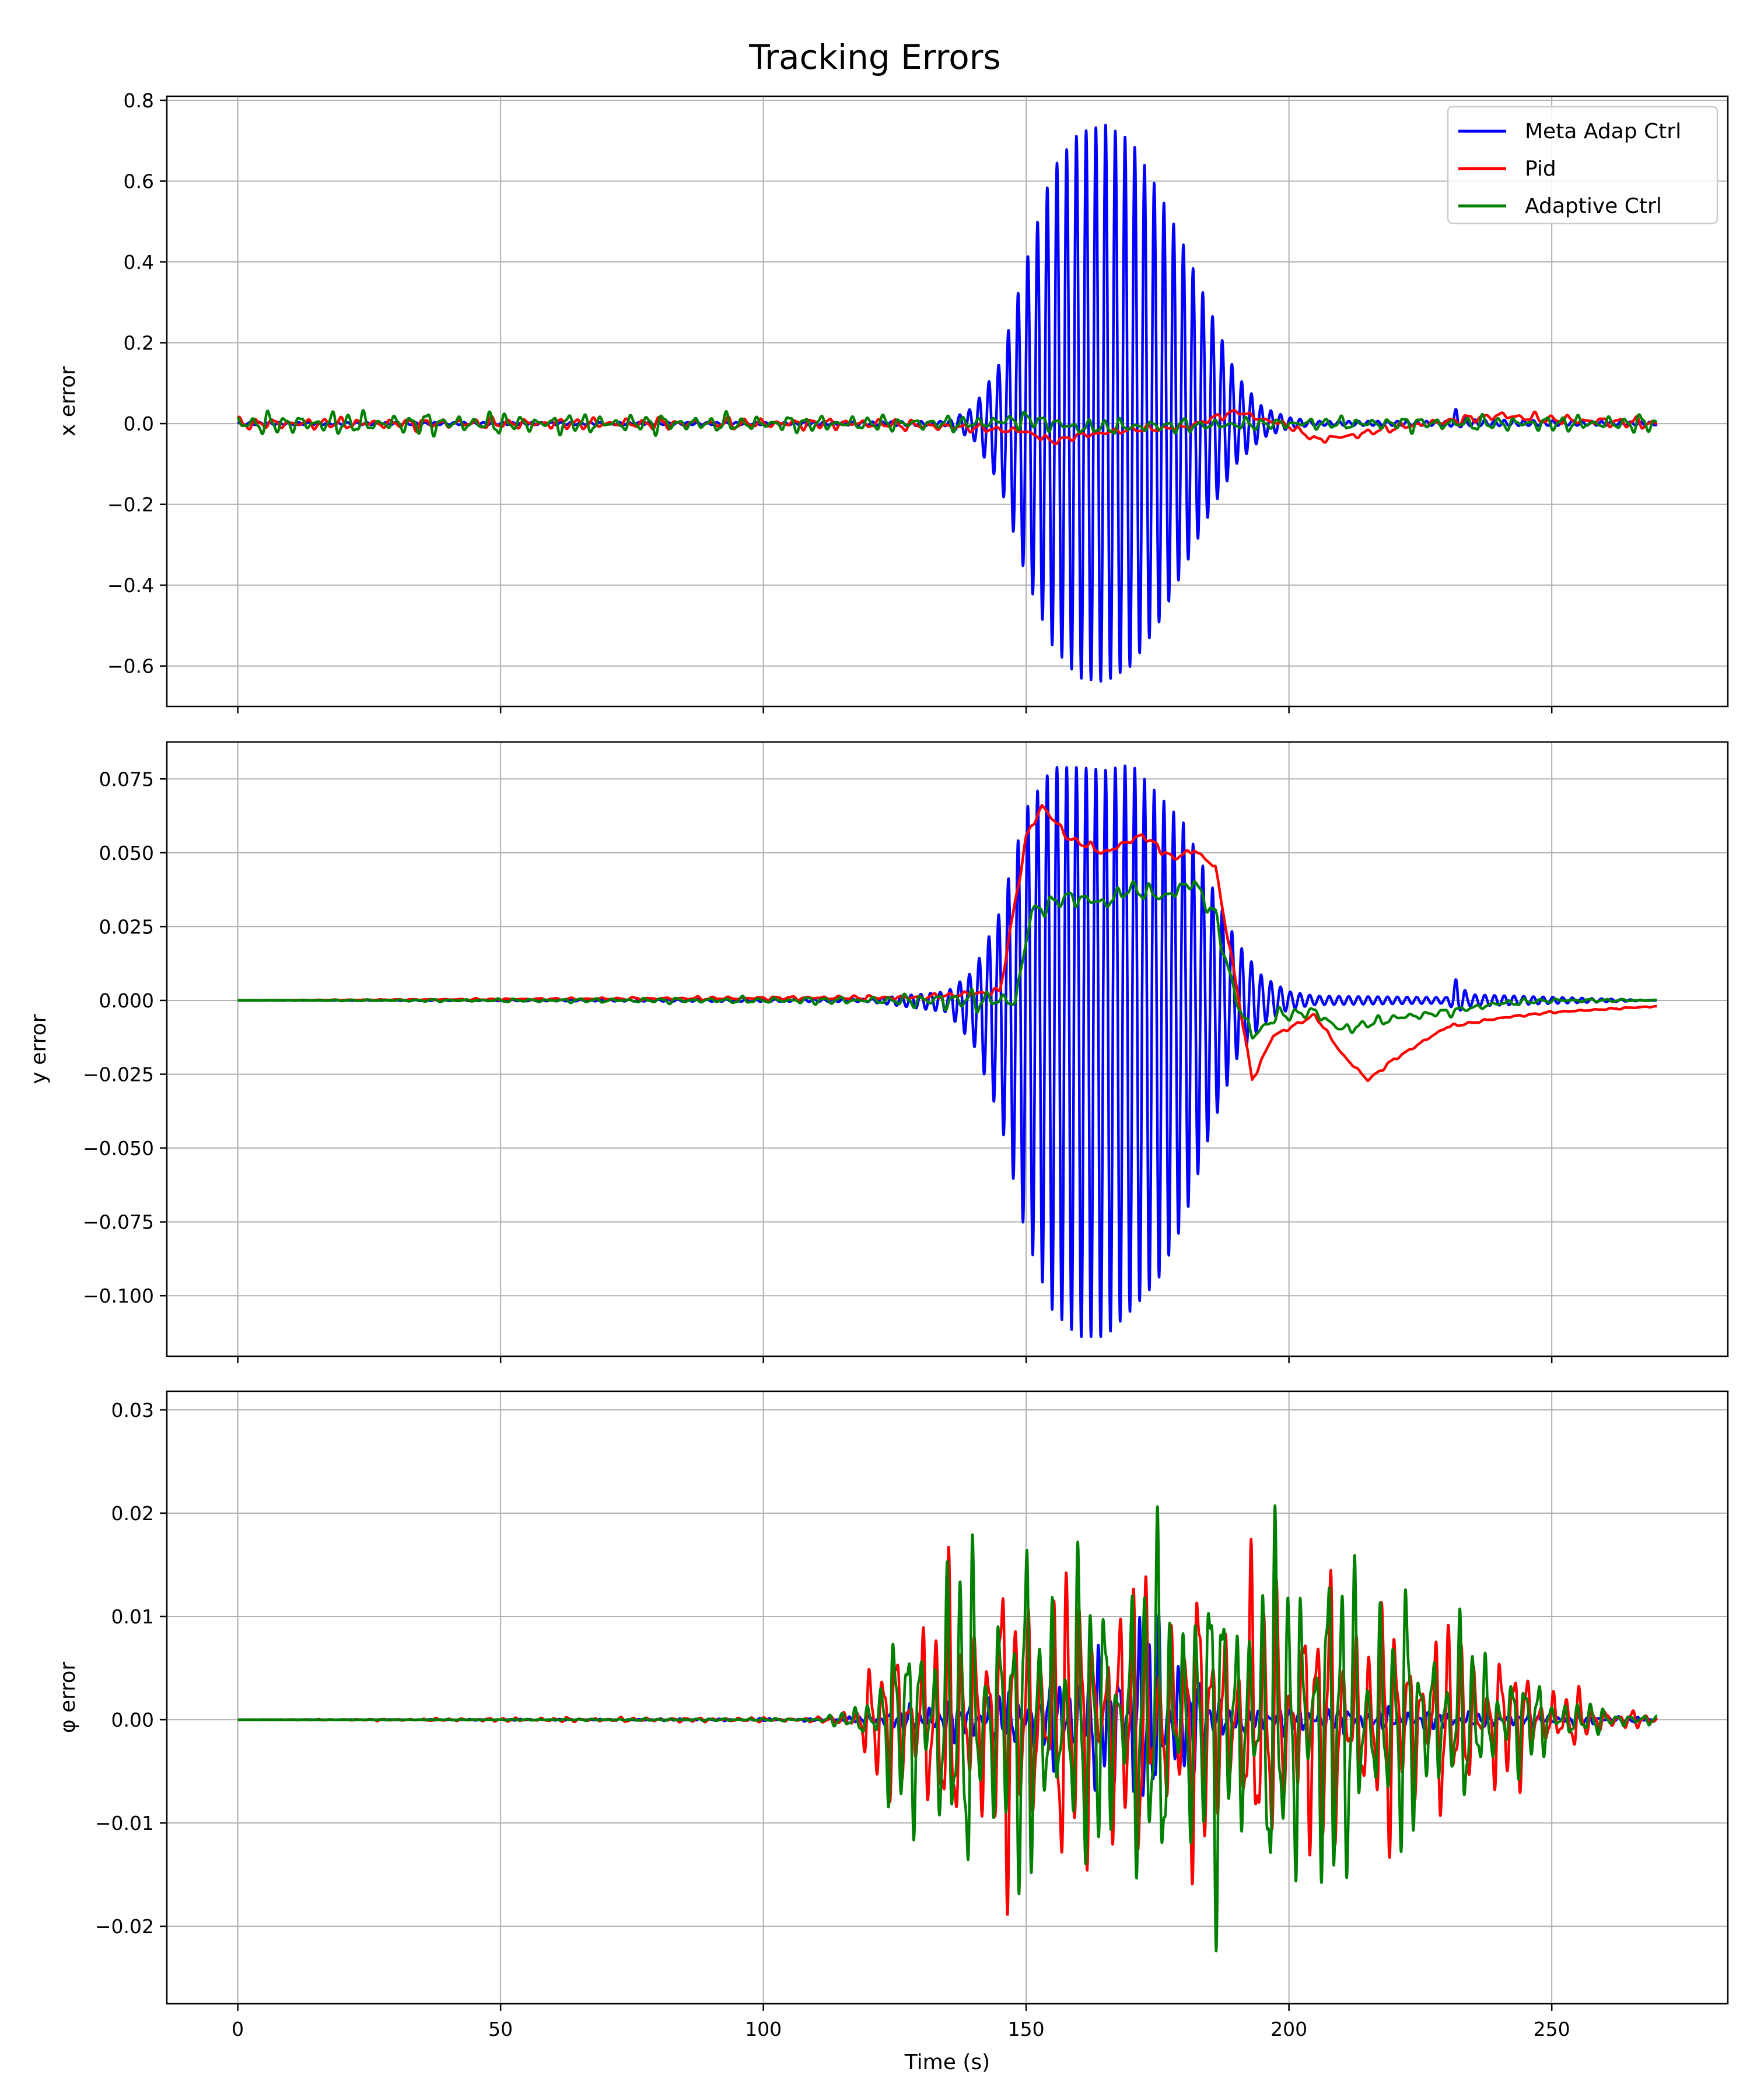  What do you see at coordinates (132, 1720) in the screenshot?
I see `y-tick-label: 0.00` at bounding box center [132, 1720].